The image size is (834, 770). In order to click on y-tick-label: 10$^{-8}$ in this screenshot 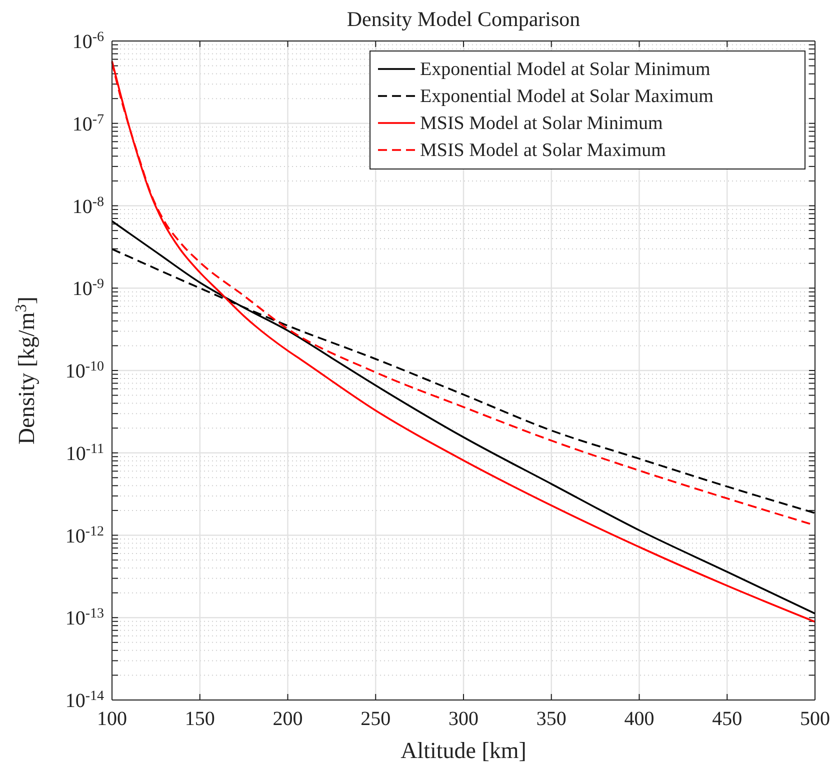, I will do `click(88, 206)`.